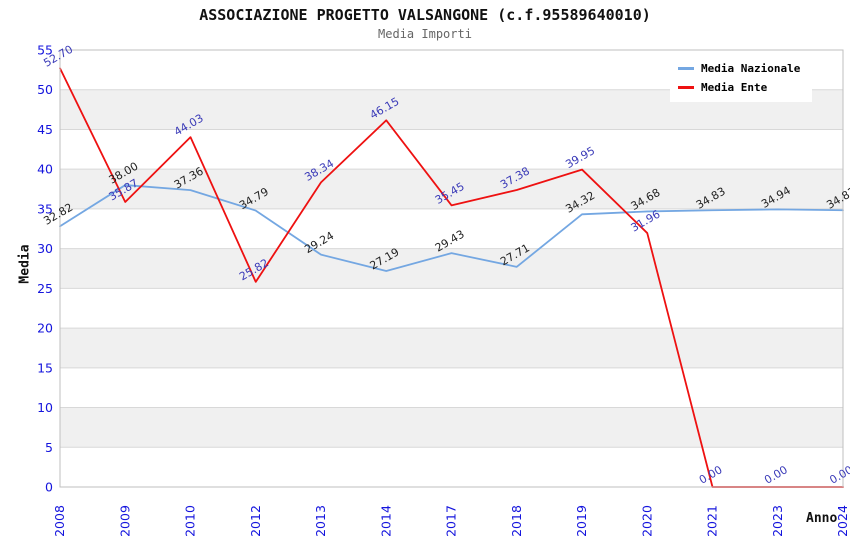 This screenshot has height=550, width=850. Describe the element at coordinates (45, 288) in the screenshot. I see `y-tick-label: 25` at that location.